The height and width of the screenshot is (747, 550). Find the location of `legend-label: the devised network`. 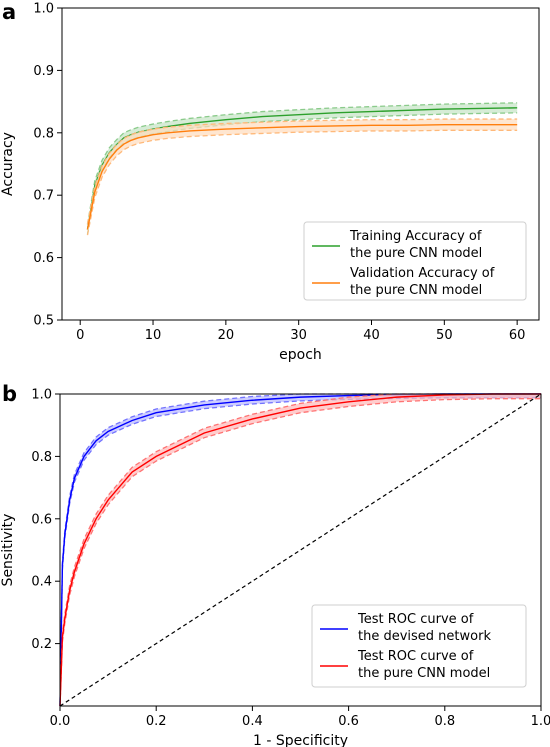

legend-label: the devised network is located at coordinates (424, 636).